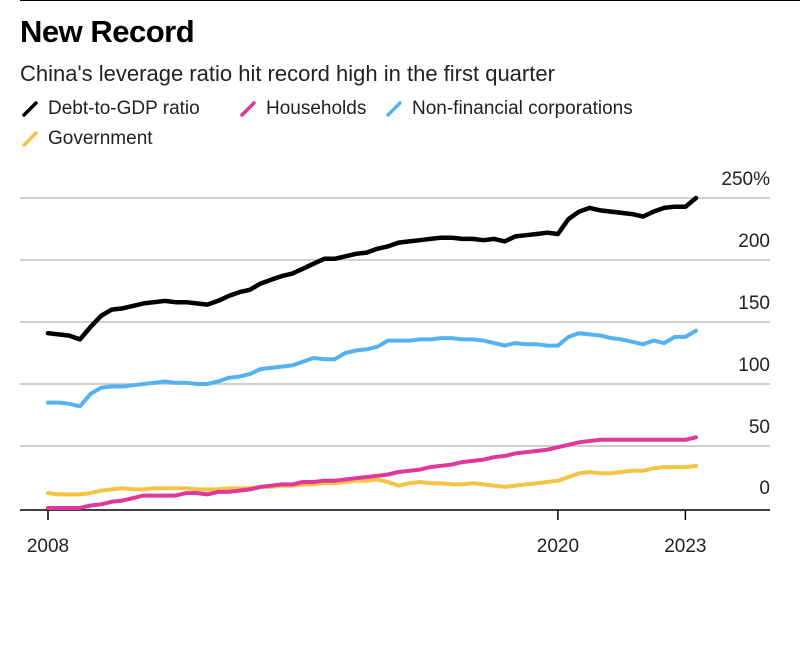  I want to click on y-tick-label-50: 50, so click(759, 427).